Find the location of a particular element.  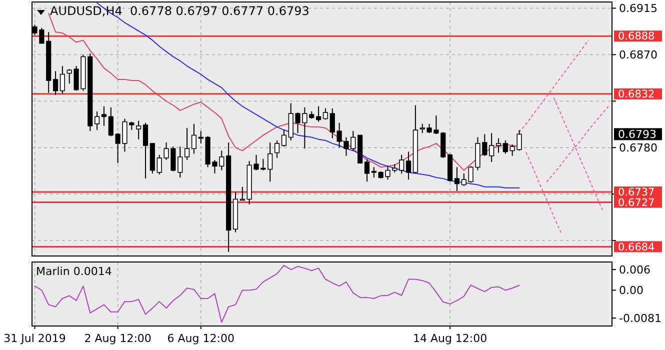

y-tick-label: 0.00 is located at coordinates (631, 291).